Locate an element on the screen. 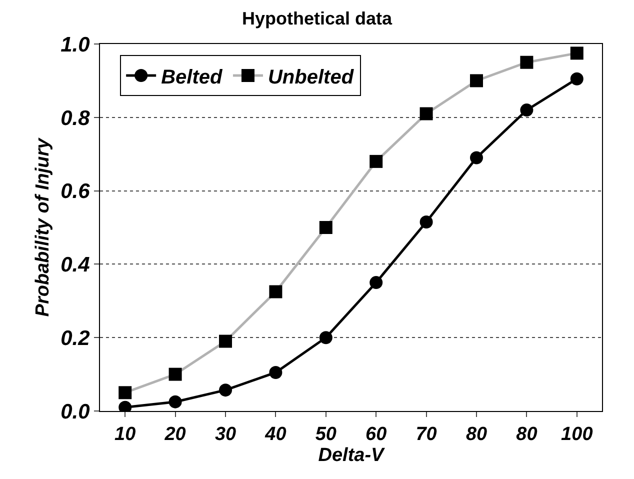 The width and height of the screenshot is (634, 479). x-axis-title: Delta-V is located at coordinates (352, 455).